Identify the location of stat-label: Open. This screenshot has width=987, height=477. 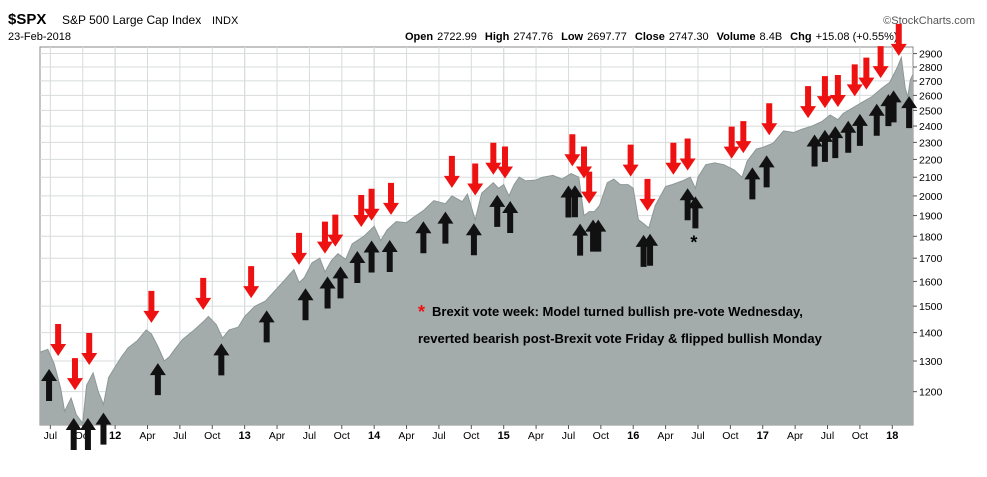
(419, 37).